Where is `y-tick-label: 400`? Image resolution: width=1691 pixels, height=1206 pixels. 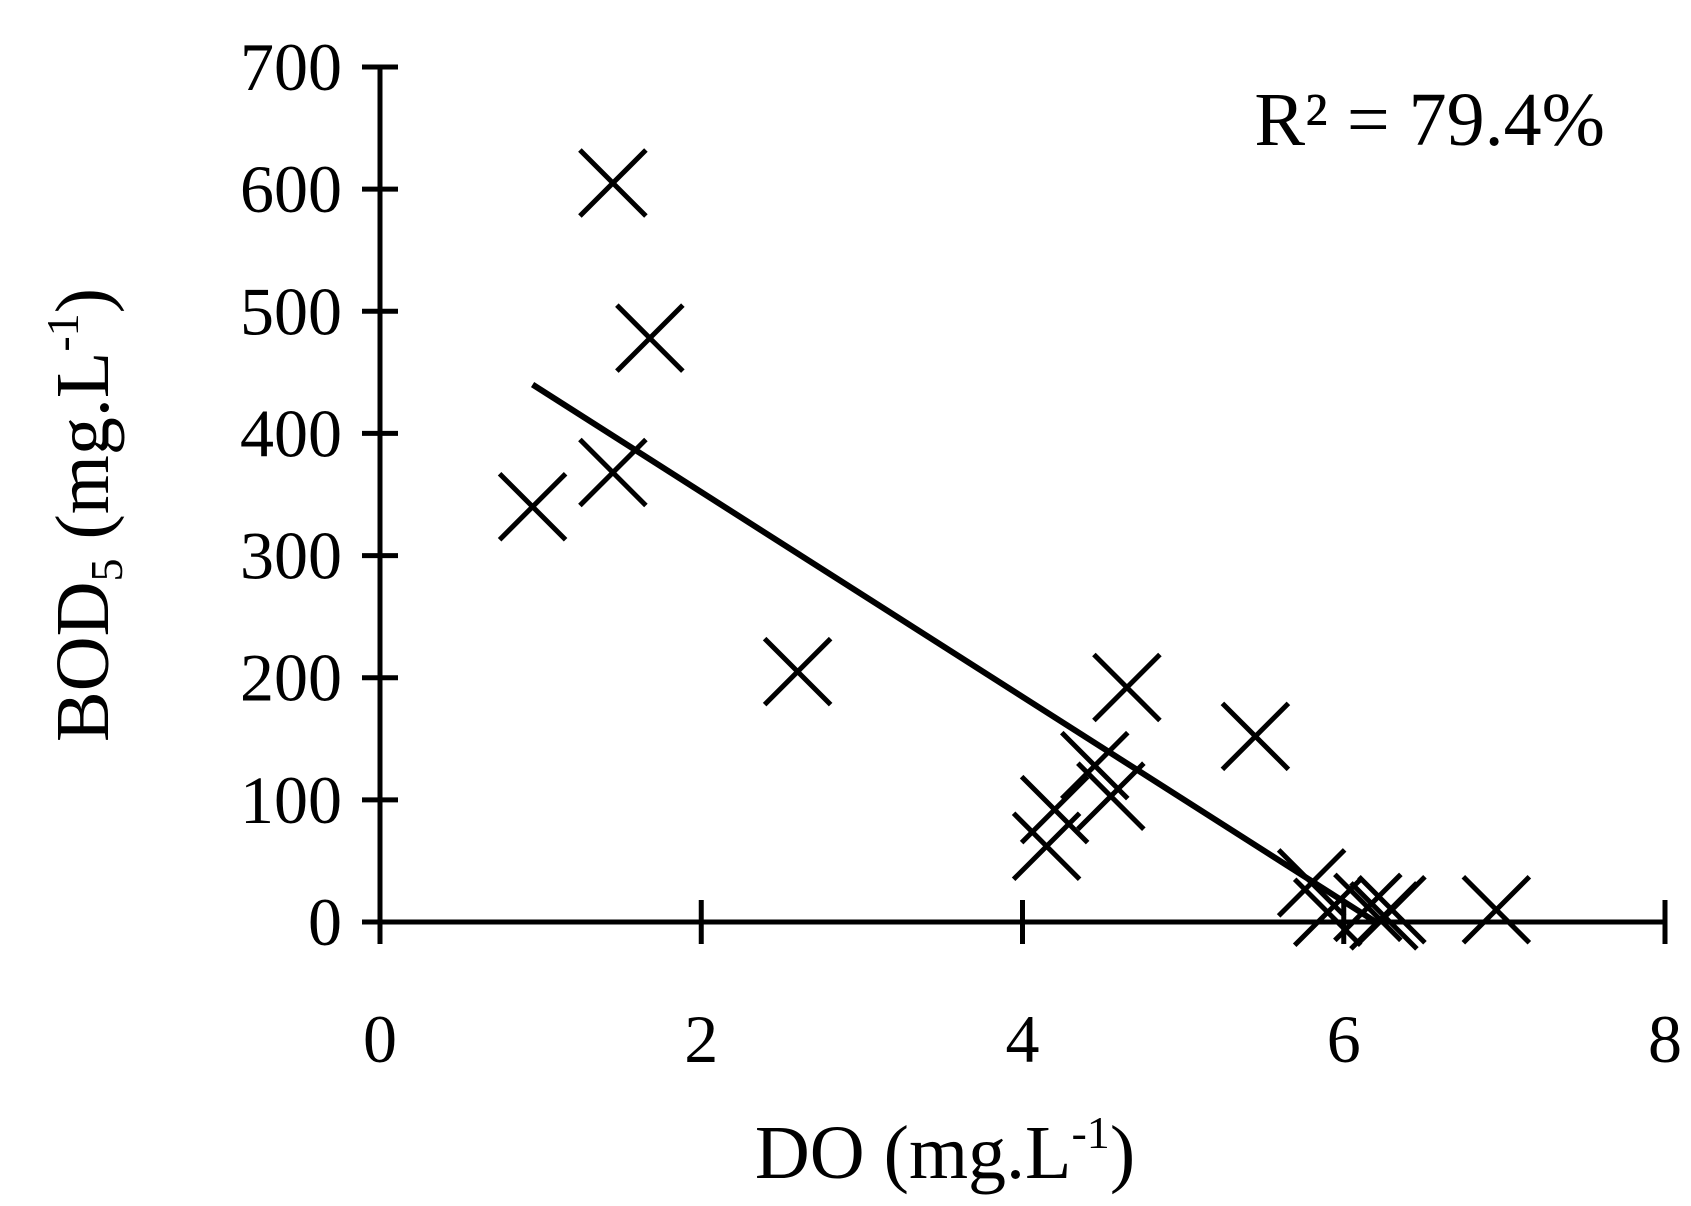
y-tick-label: 400 is located at coordinates (291, 433).